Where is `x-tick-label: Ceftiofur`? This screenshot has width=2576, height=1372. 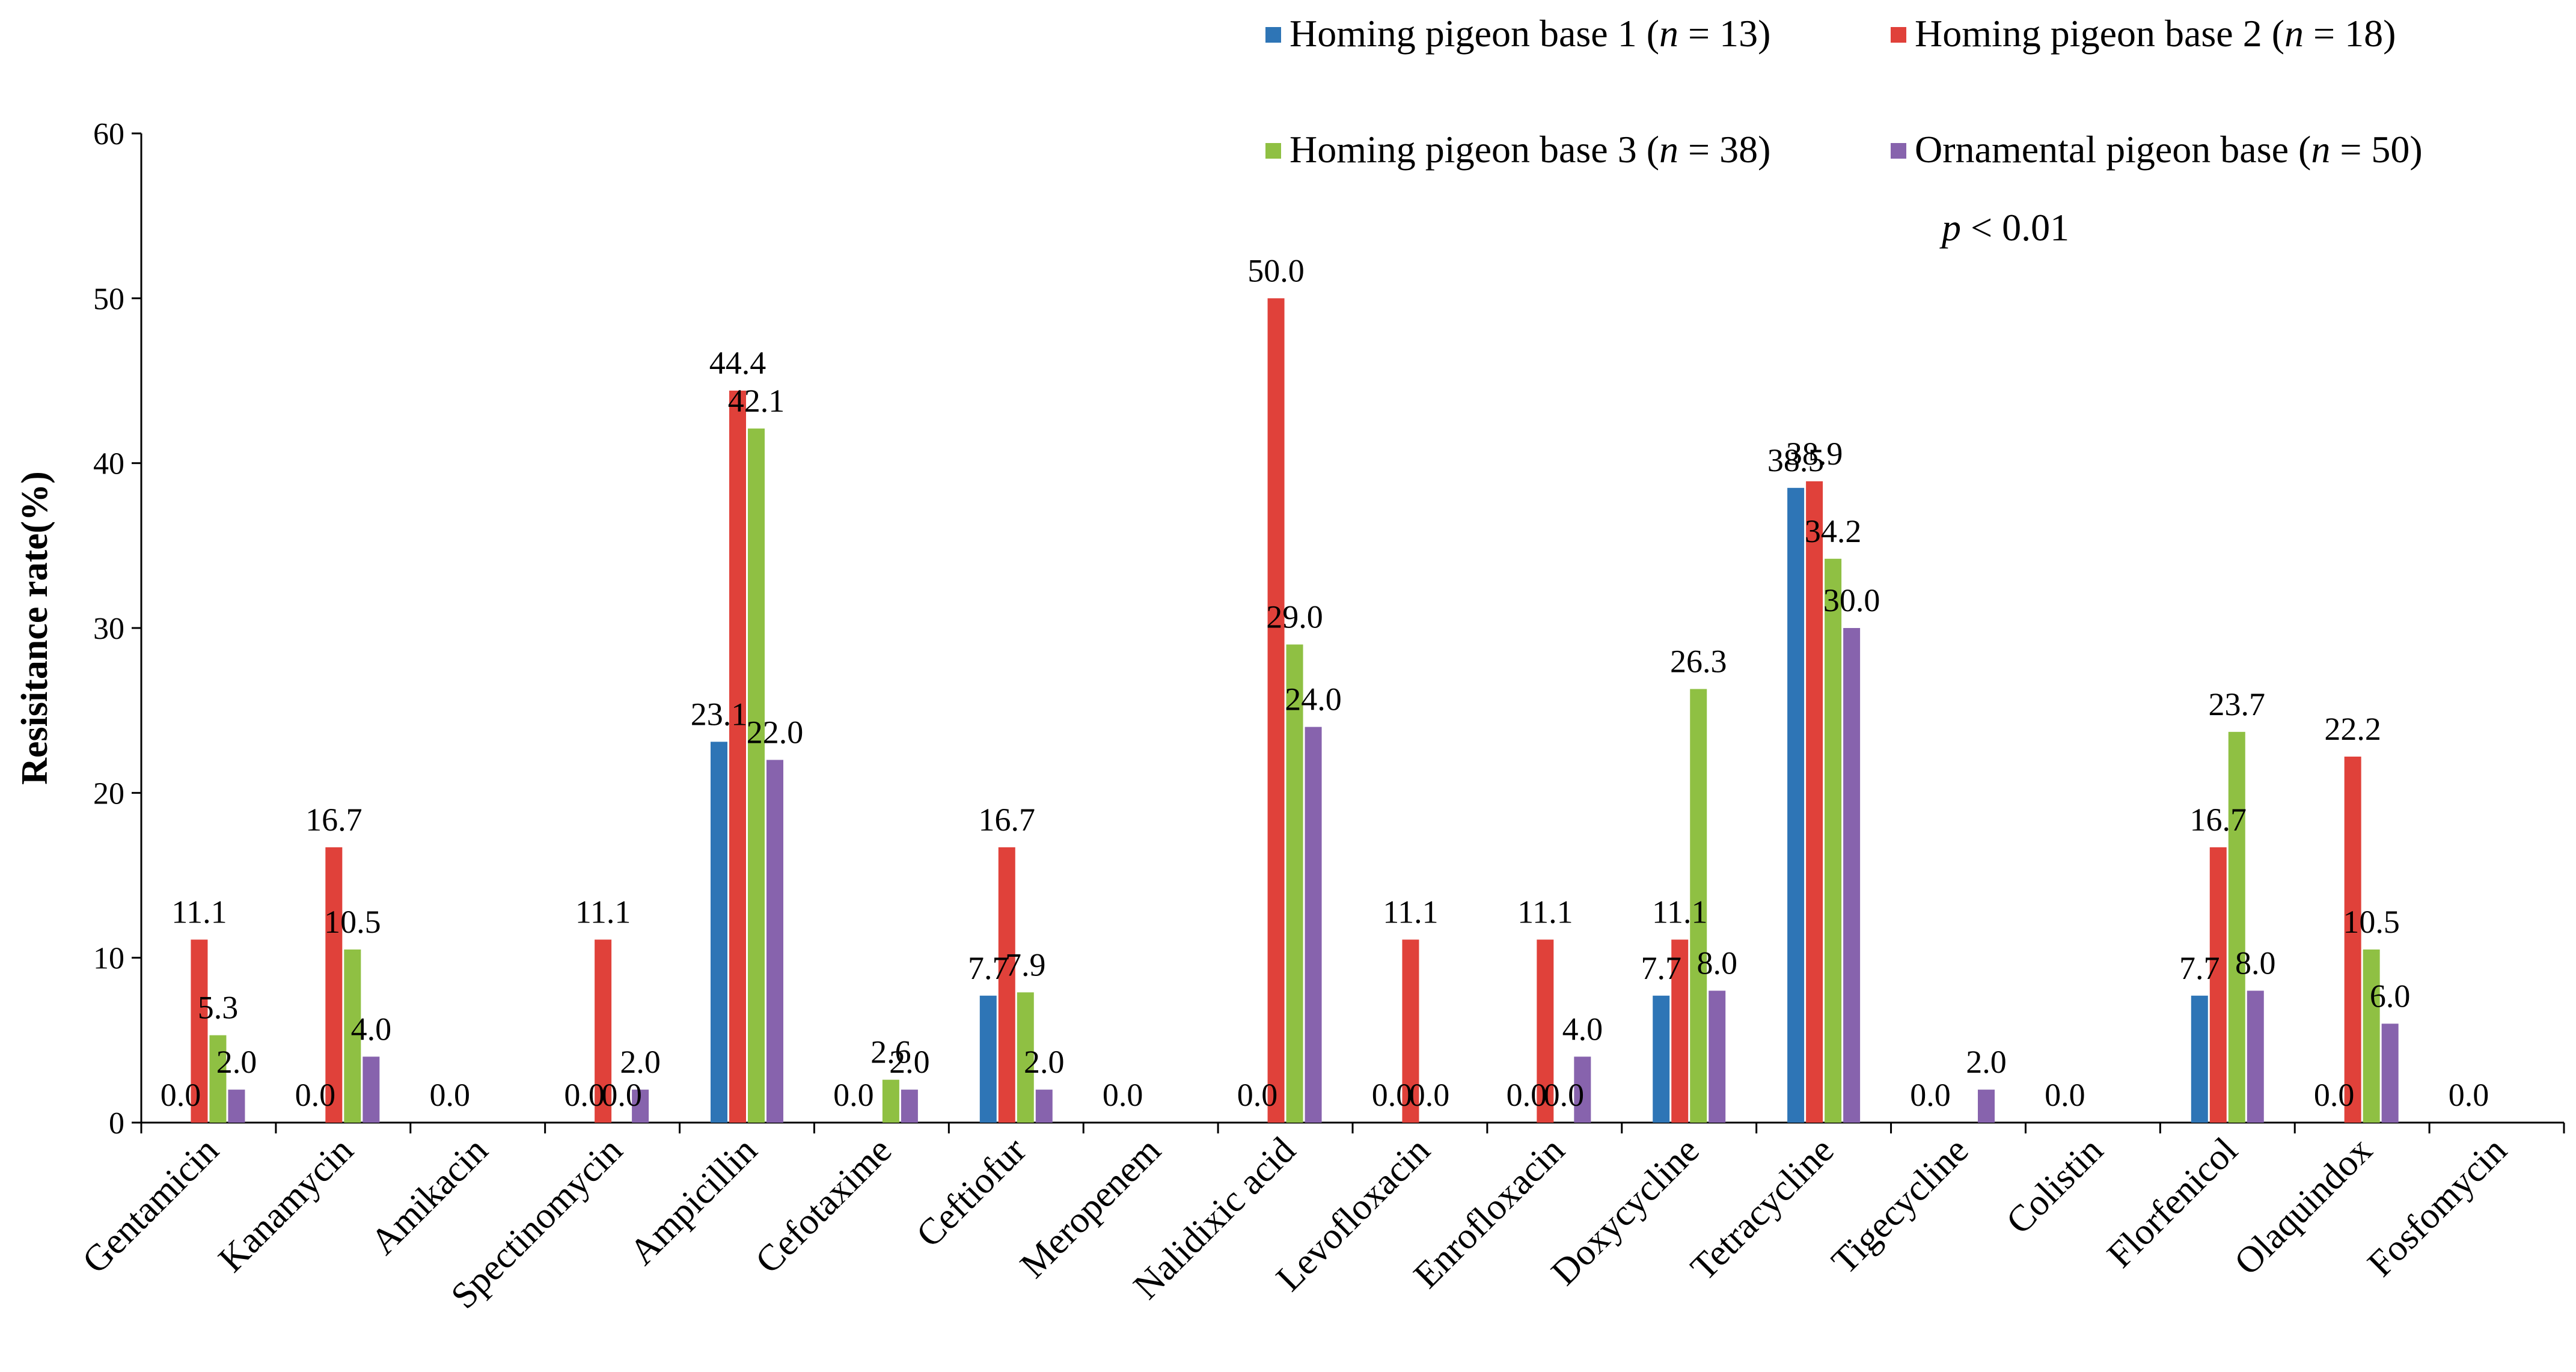
x-tick-label: Ceftiofur is located at coordinates (971, 1192).